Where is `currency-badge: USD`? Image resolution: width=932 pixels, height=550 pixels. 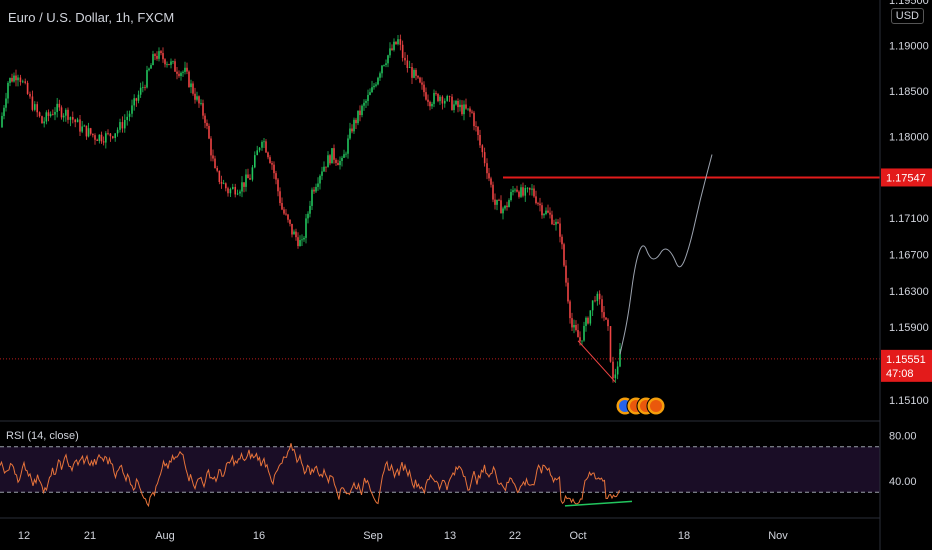 currency-badge: USD is located at coordinates (907, 16).